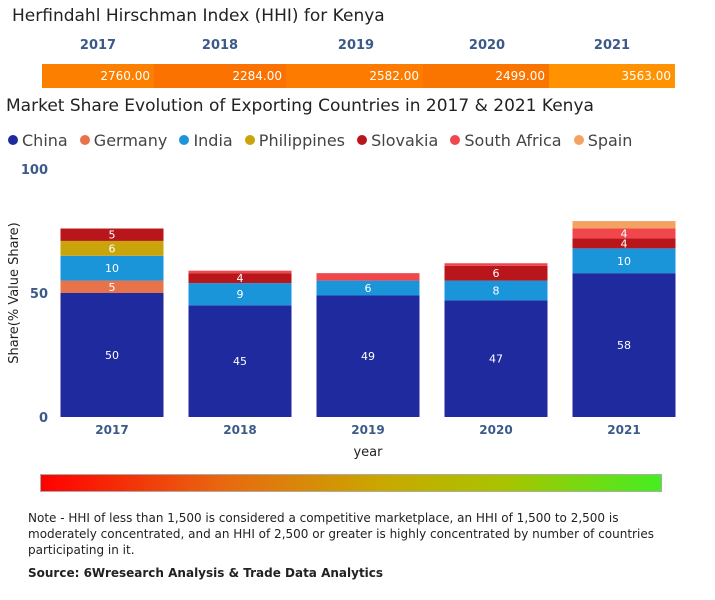 The height and width of the screenshot is (600, 715). Describe the element at coordinates (495, 430) in the screenshot. I see `x-tick-2020: 2020` at that location.